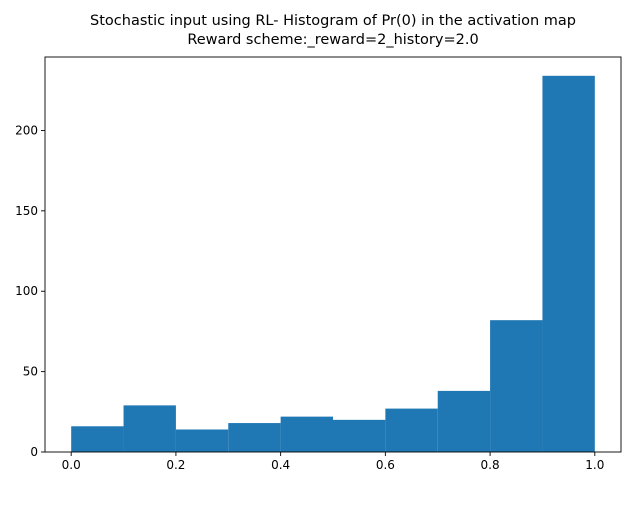 The height and width of the screenshot is (513, 630). What do you see at coordinates (333, 462) in the screenshot?
I see `x-axis-ticks: 0.0 0.2 0.4 0.6 0.8 1.0` at bounding box center [333, 462].